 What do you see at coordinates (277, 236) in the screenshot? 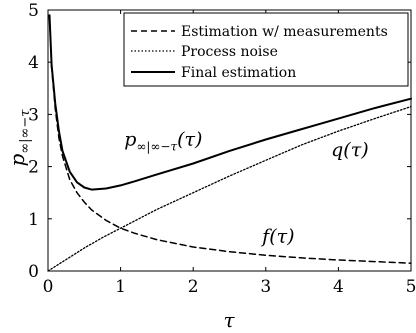
I see `annotation-label: f(τ)` at bounding box center [277, 236].